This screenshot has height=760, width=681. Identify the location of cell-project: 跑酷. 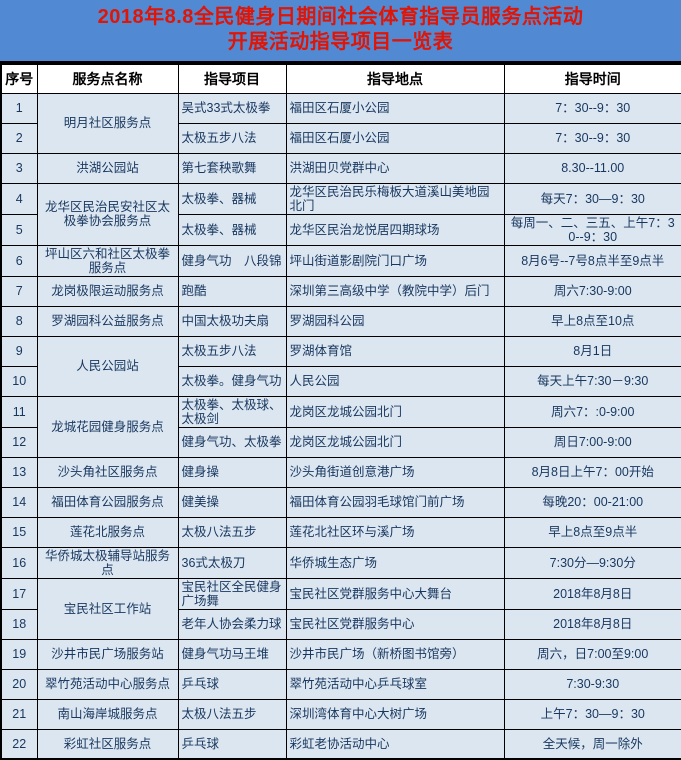
(232, 291).